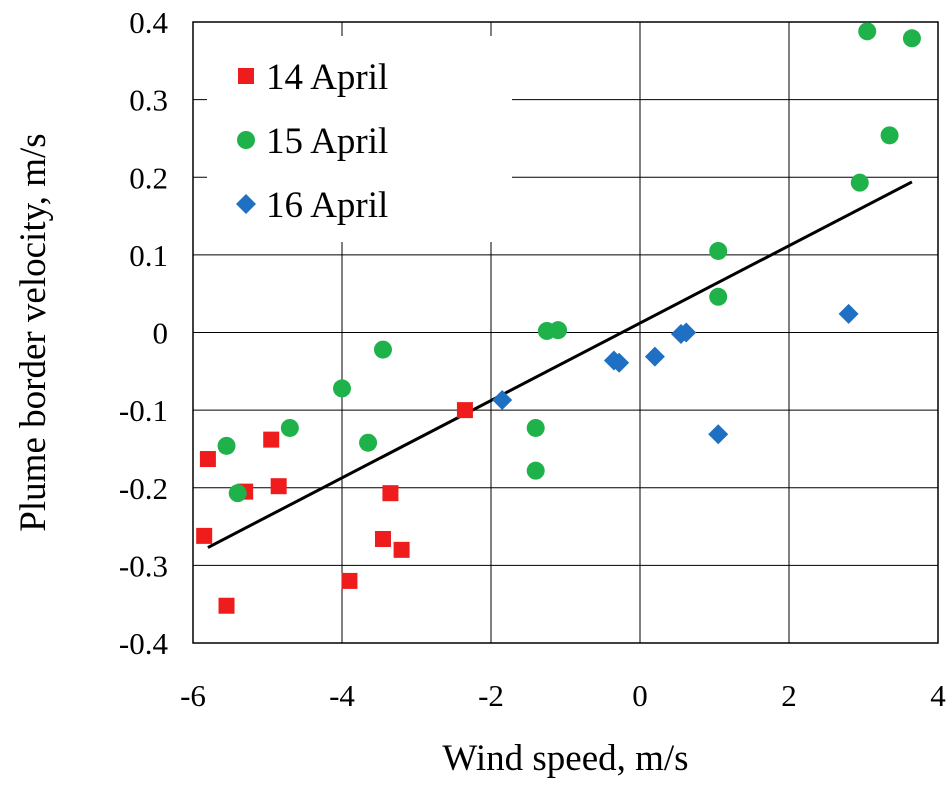 The height and width of the screenshot is (788, 950). I want to click on x-axis-title: Wind speed, m/s, so click(565, 758).